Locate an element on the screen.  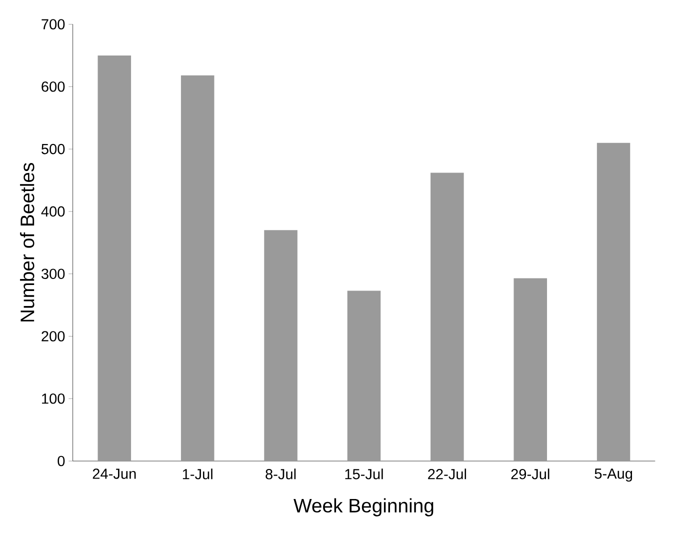
y-tick-label: 100 is located at coordinates (53, 398).